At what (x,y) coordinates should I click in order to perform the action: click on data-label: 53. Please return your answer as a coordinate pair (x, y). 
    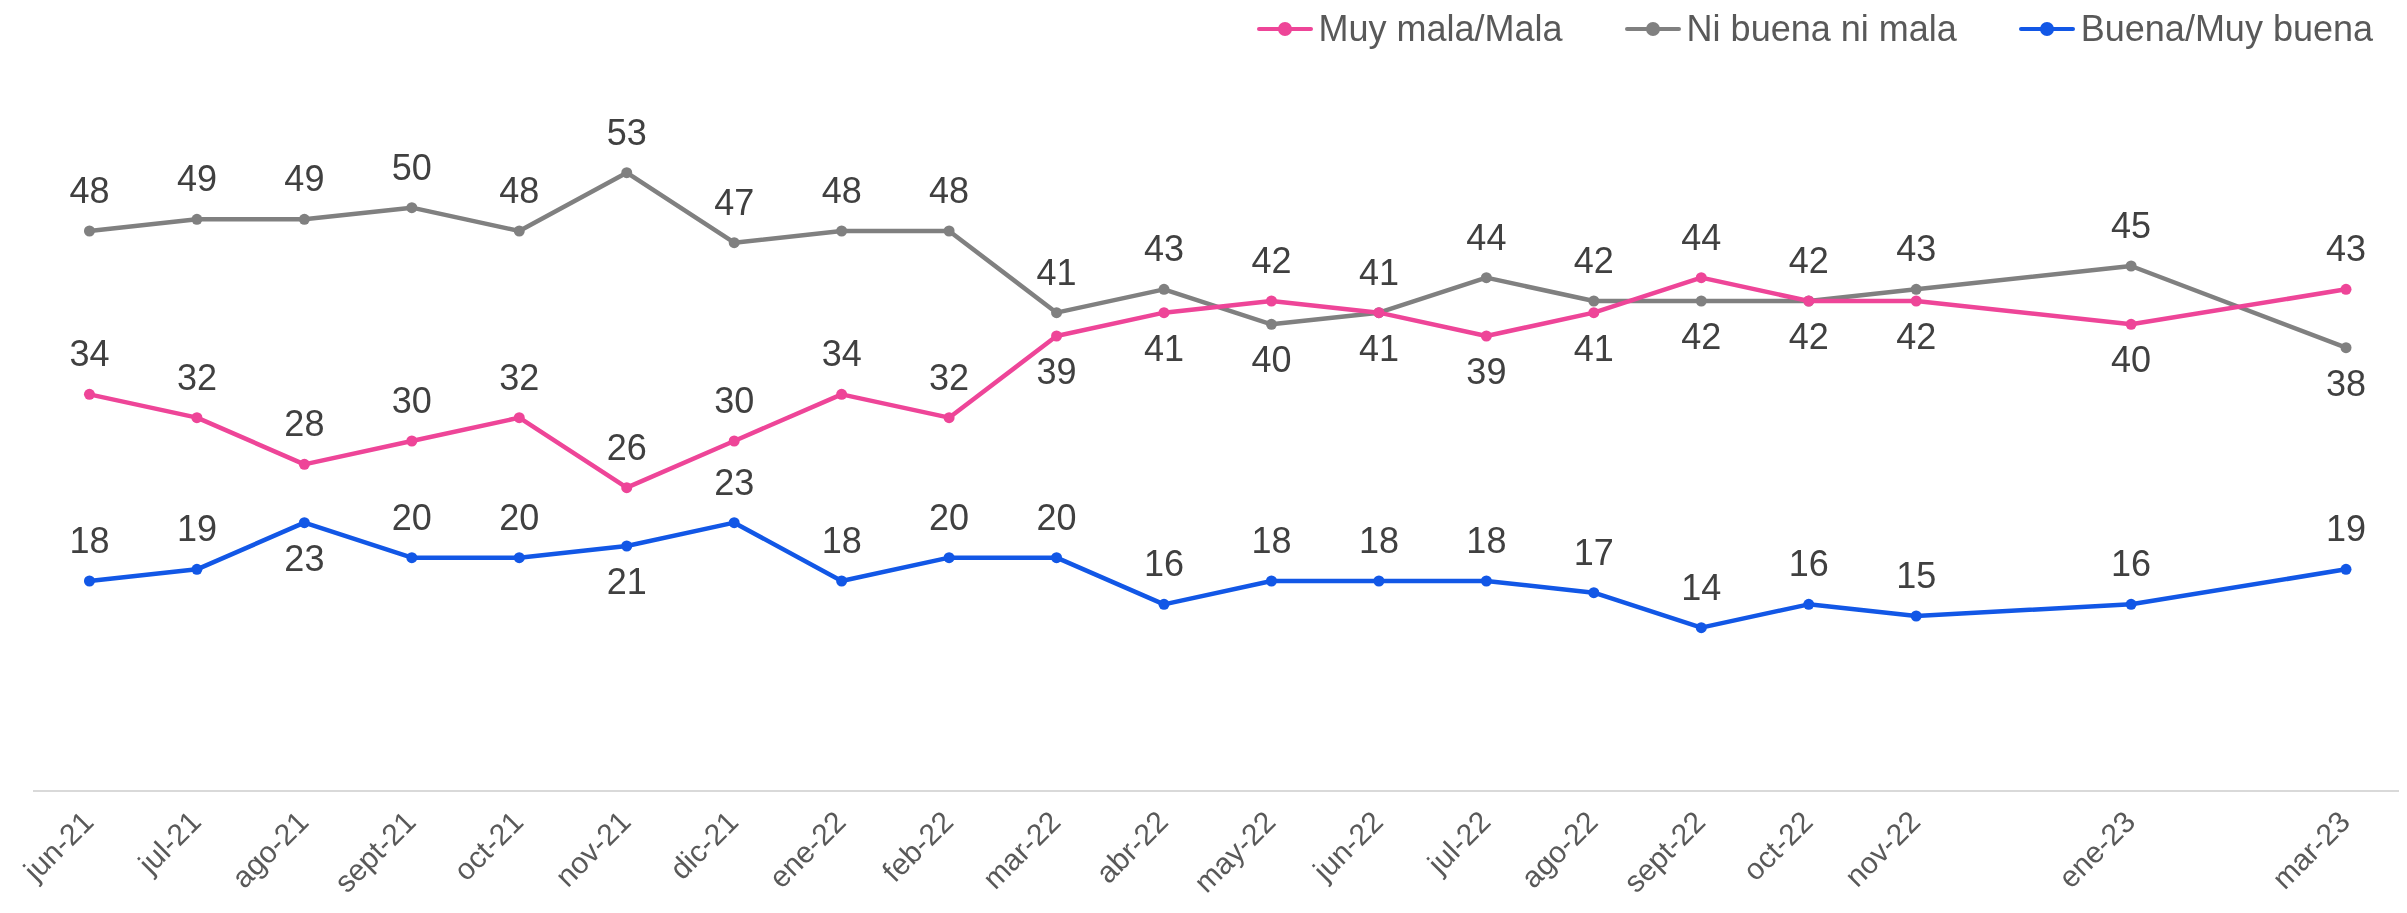
    Looking at the image, I should click on (626, 132).